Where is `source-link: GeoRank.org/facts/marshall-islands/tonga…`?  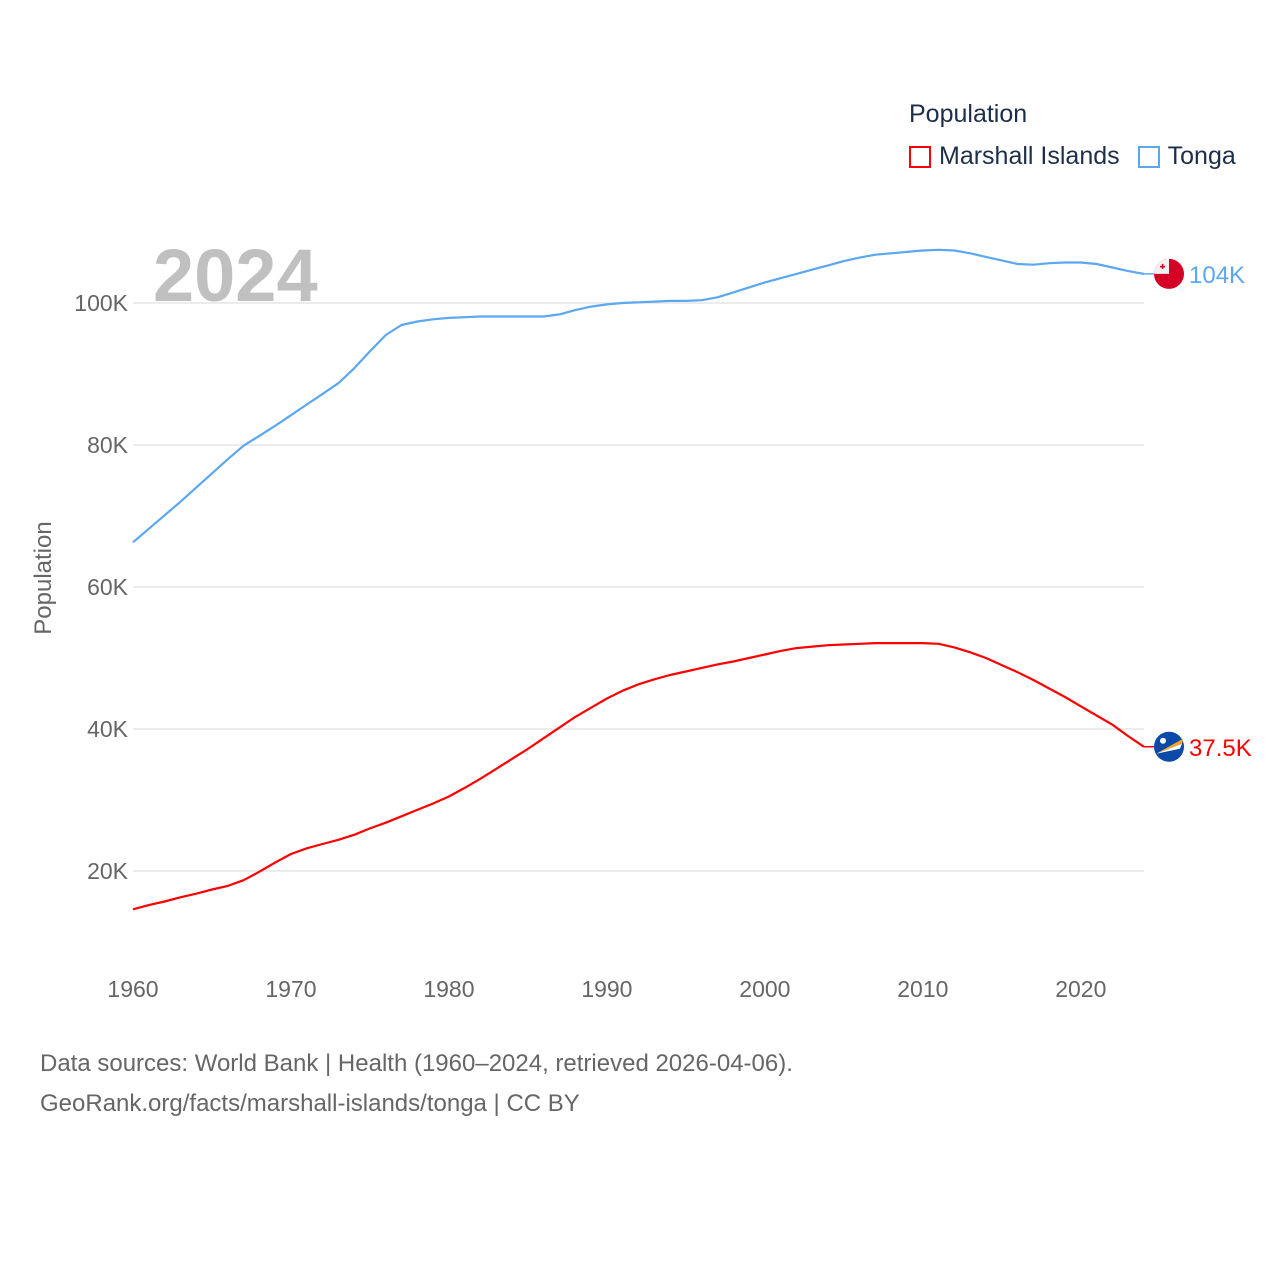 source-link: GeoRank.org/facts/marshall-islands/tonga… is located at coordinates (310, 1103).